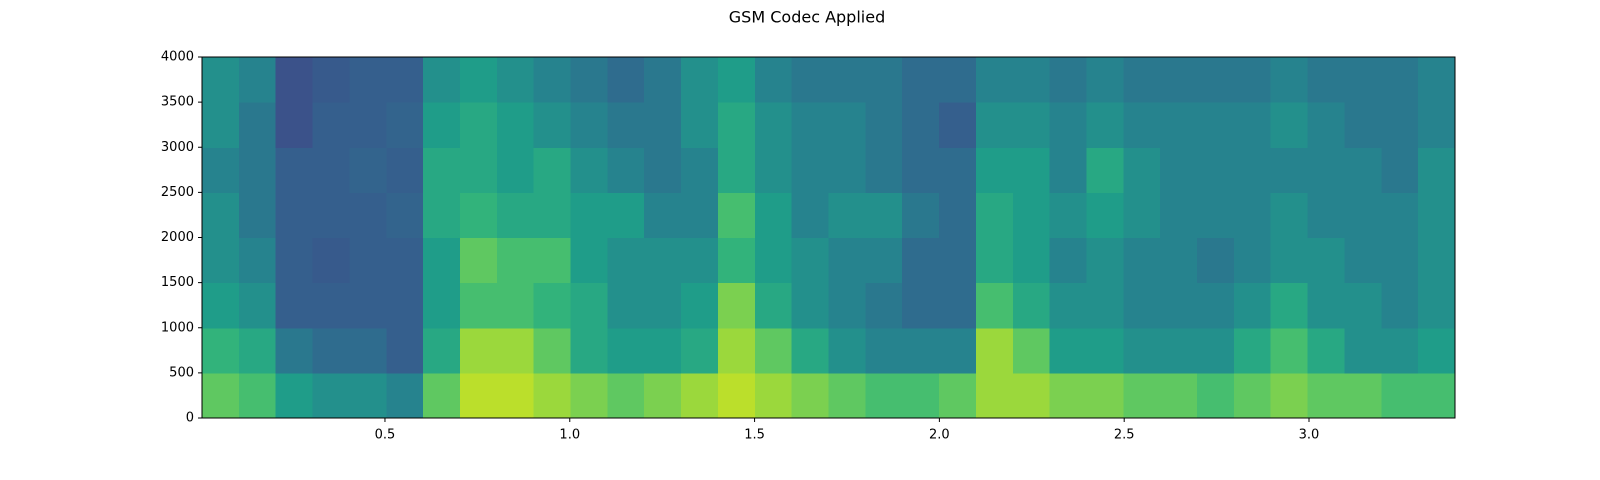  Describe the element at coordinates (1124, 435) in the screenshot. I see `x-tick-label: 2.5` at that location.